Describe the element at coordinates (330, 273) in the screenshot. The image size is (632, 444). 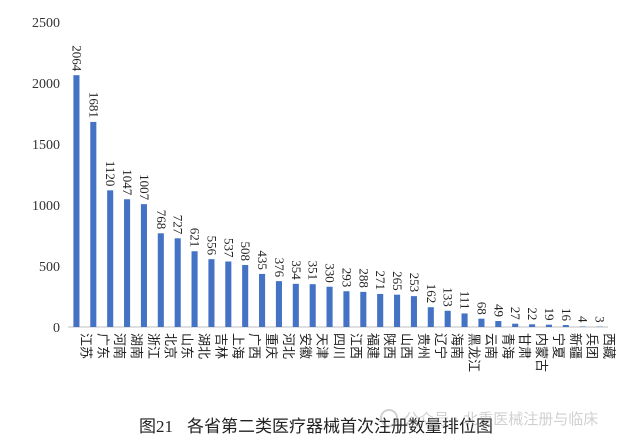
I see `data-label: 330` at that location.